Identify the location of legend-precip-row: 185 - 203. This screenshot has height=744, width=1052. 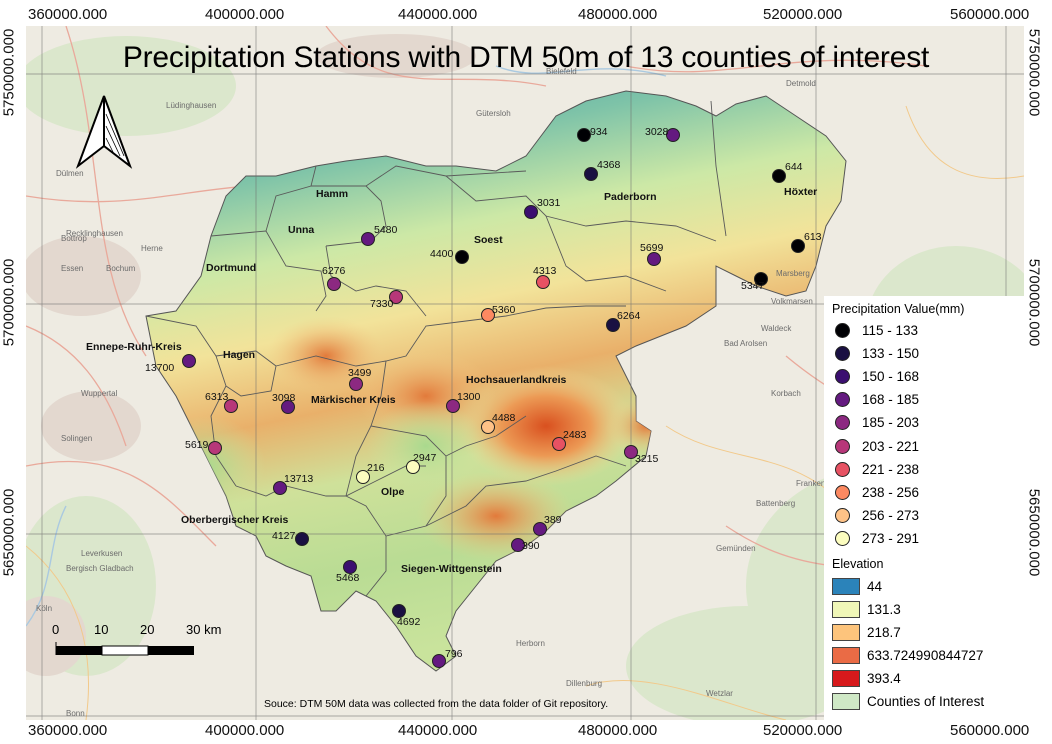
(875, 423).